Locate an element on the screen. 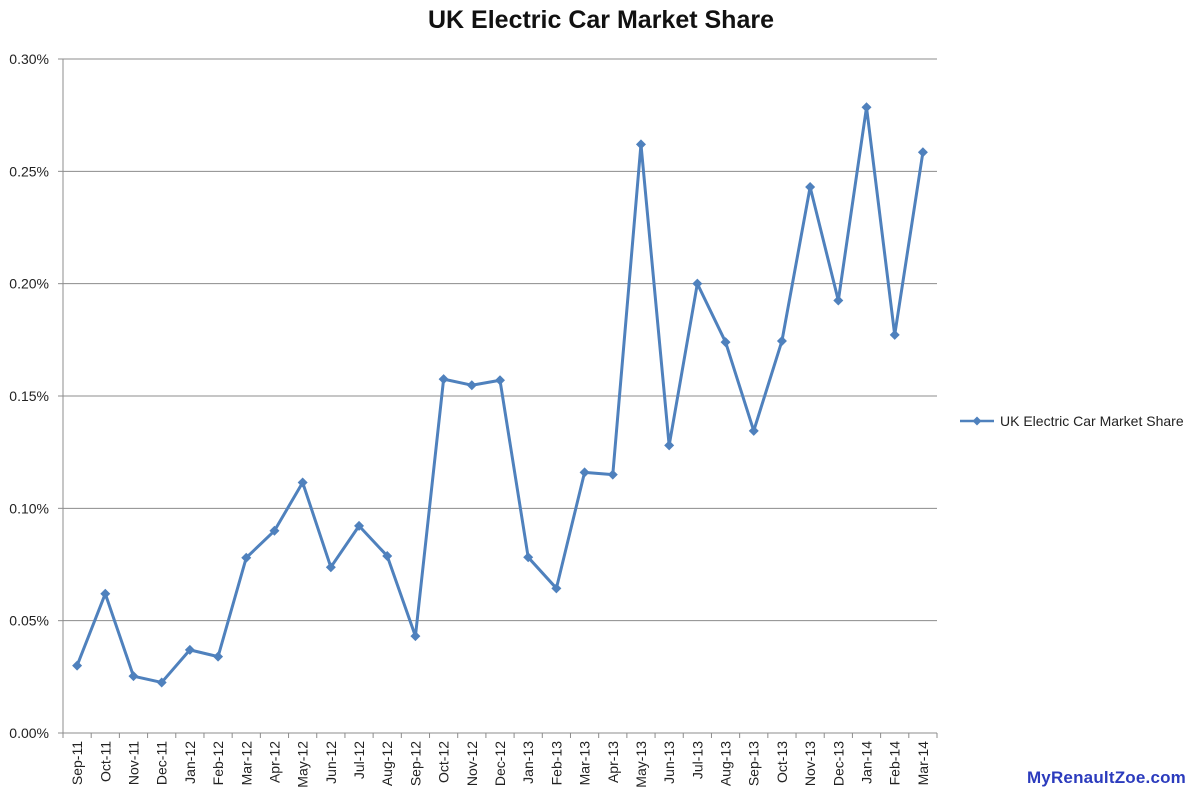  x-tick-label: Jun-12 is located at coordinates (331, 762).